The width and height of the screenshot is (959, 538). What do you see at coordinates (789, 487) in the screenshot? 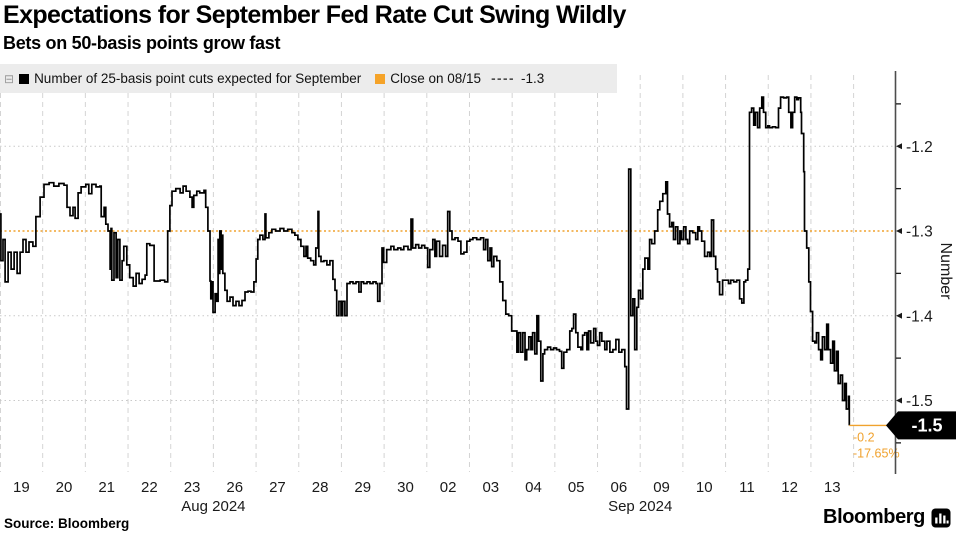
I see `x-day-label: 12` at bounding box center [789, 487].